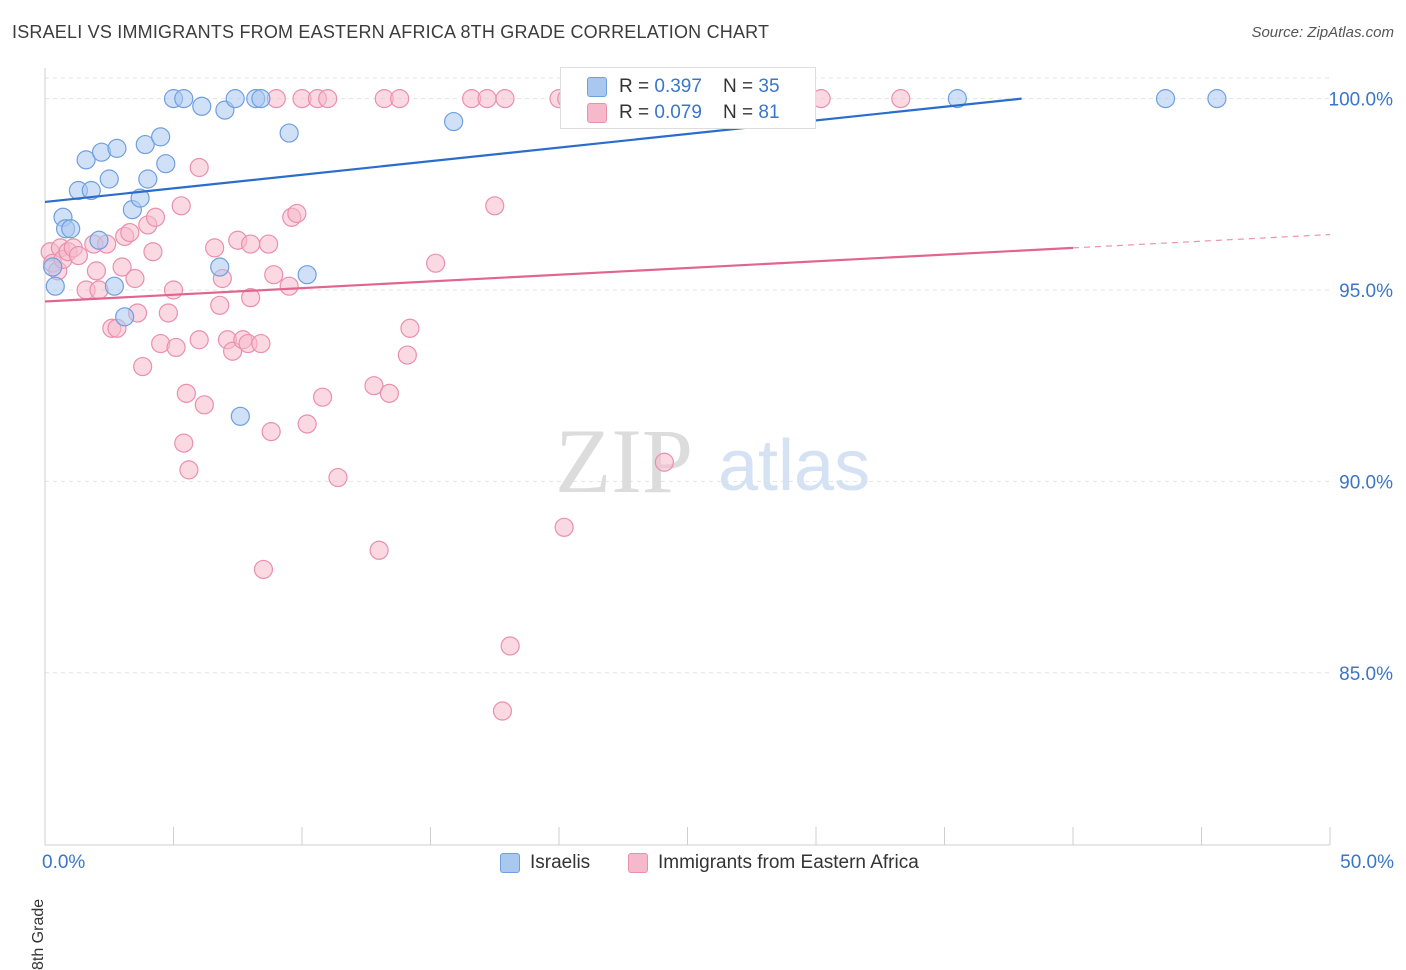 Image resolution: width=1406 pixels, height=970 pixels. I want to click on eafrica-trend-line, so click(559, 274).